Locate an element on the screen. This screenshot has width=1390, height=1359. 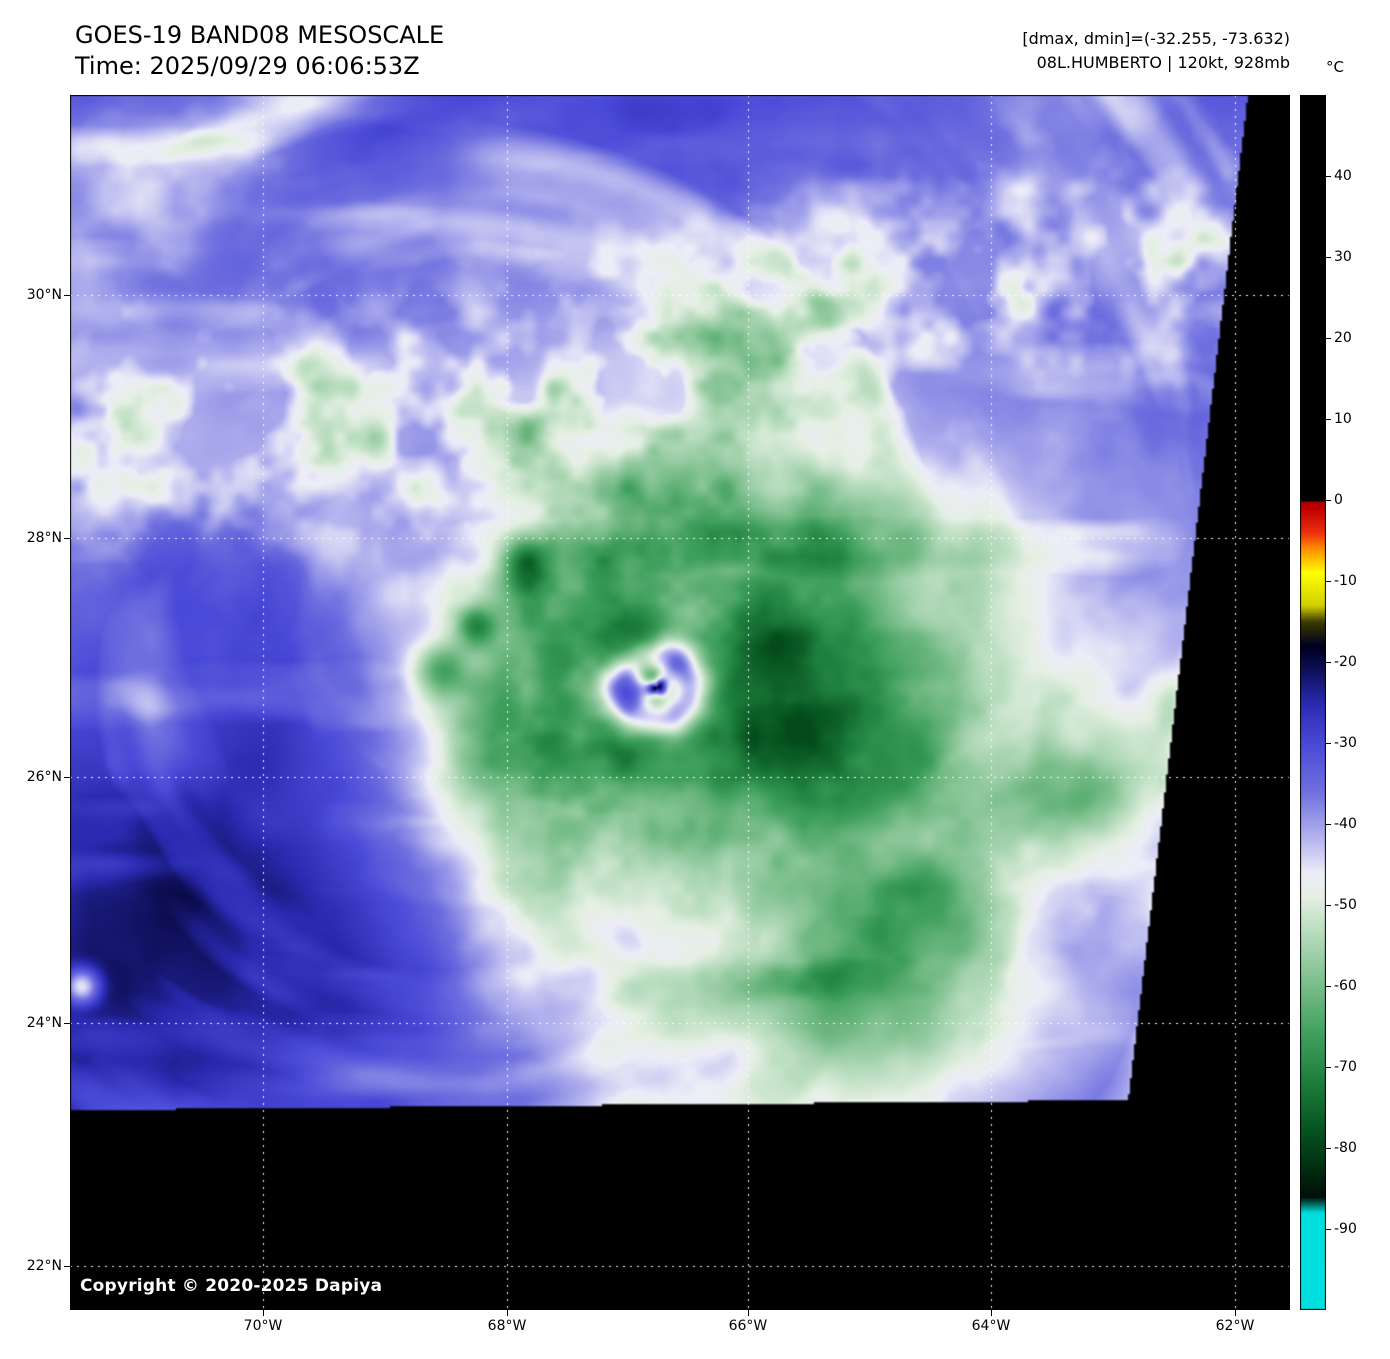
colorbar-tick-label: -30 is located at coordinates (1345, 743).